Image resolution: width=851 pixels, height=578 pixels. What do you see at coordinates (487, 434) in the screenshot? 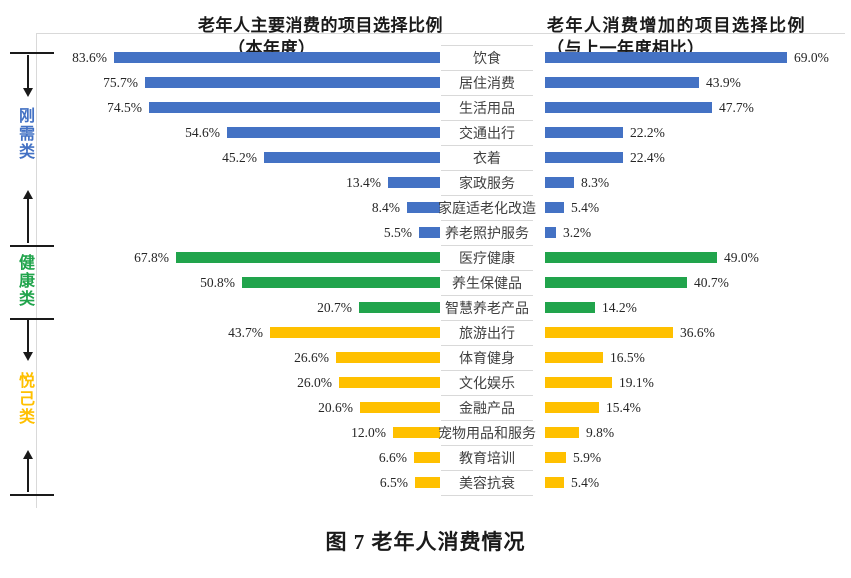
I see `category-label: 宠物用品和服务` at bounding box center [487, 434].